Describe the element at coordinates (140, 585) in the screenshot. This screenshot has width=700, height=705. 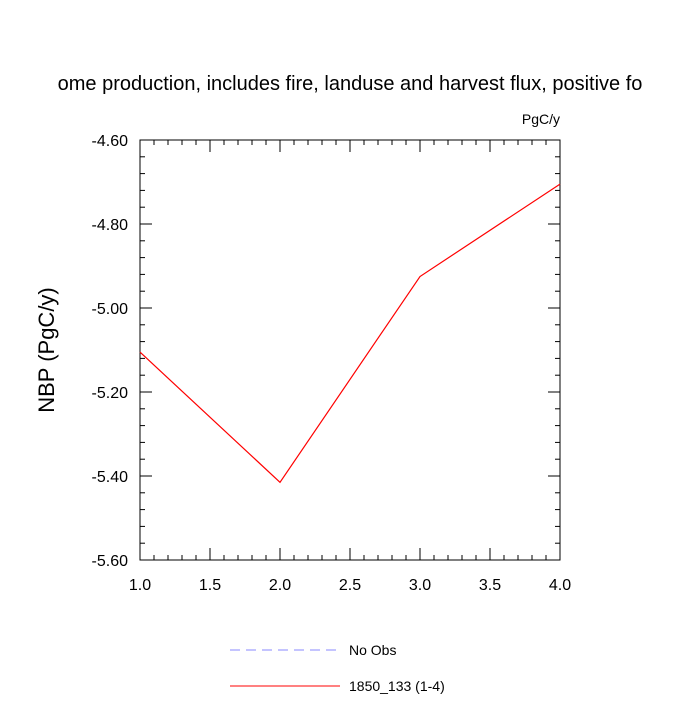
I see `x-tick-label: 1.0` at that location.